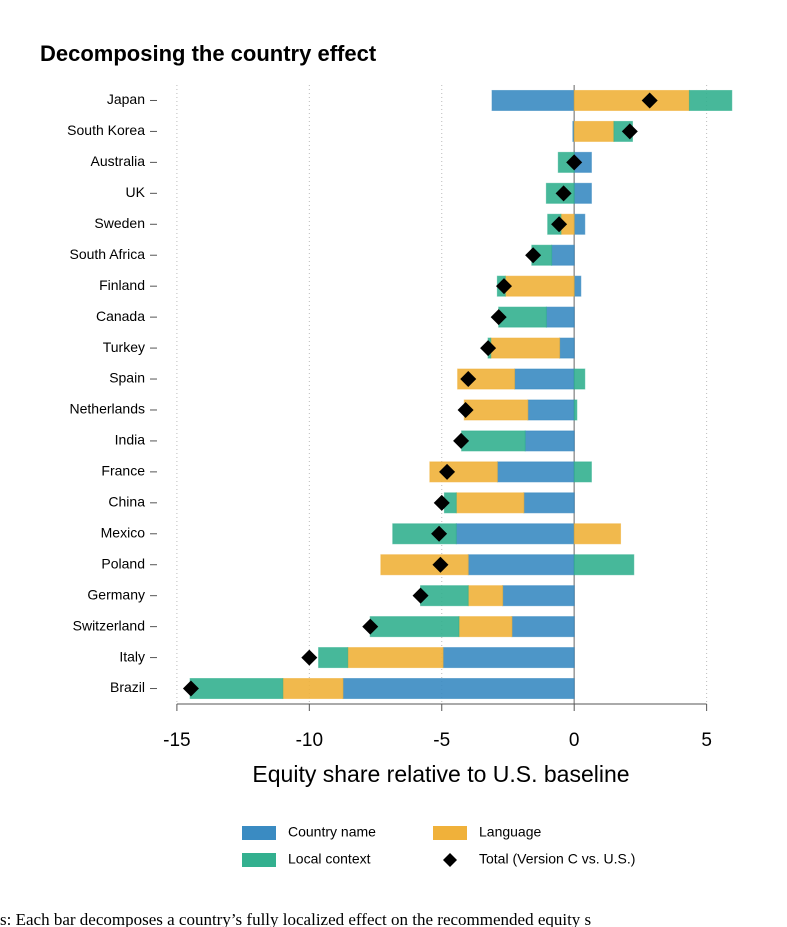 Image resolution: width=787 pixels, height=927 pixels. What do you see at coordinates (123, 471) in the screenshot?
I see `y-tick-label: France` at bounding box center [123, 471].